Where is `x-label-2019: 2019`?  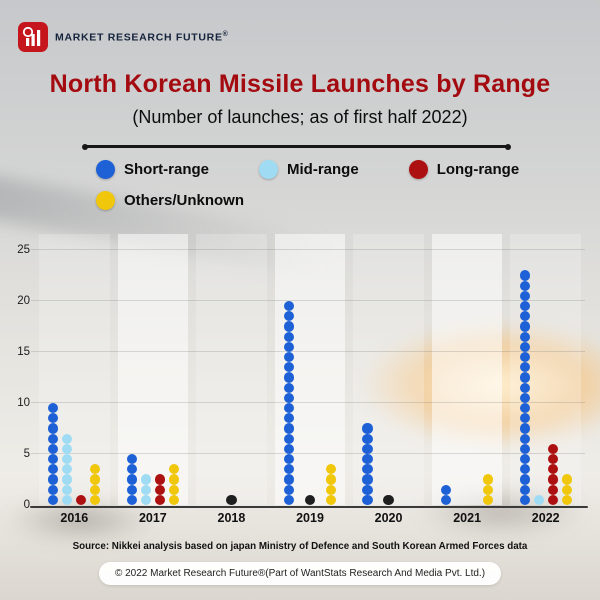 x-label-2019: 2019 is located at coordinates (310, 518).